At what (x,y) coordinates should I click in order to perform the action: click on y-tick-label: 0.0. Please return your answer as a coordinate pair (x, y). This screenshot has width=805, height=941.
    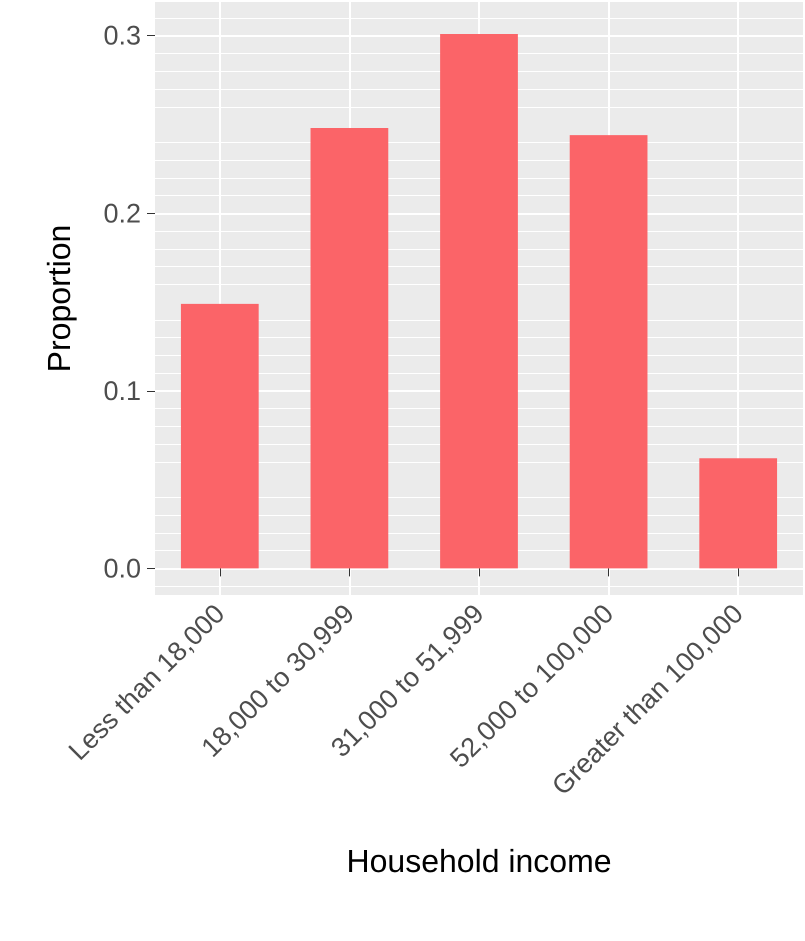
    Looking at the image, I should click on (122, 568).